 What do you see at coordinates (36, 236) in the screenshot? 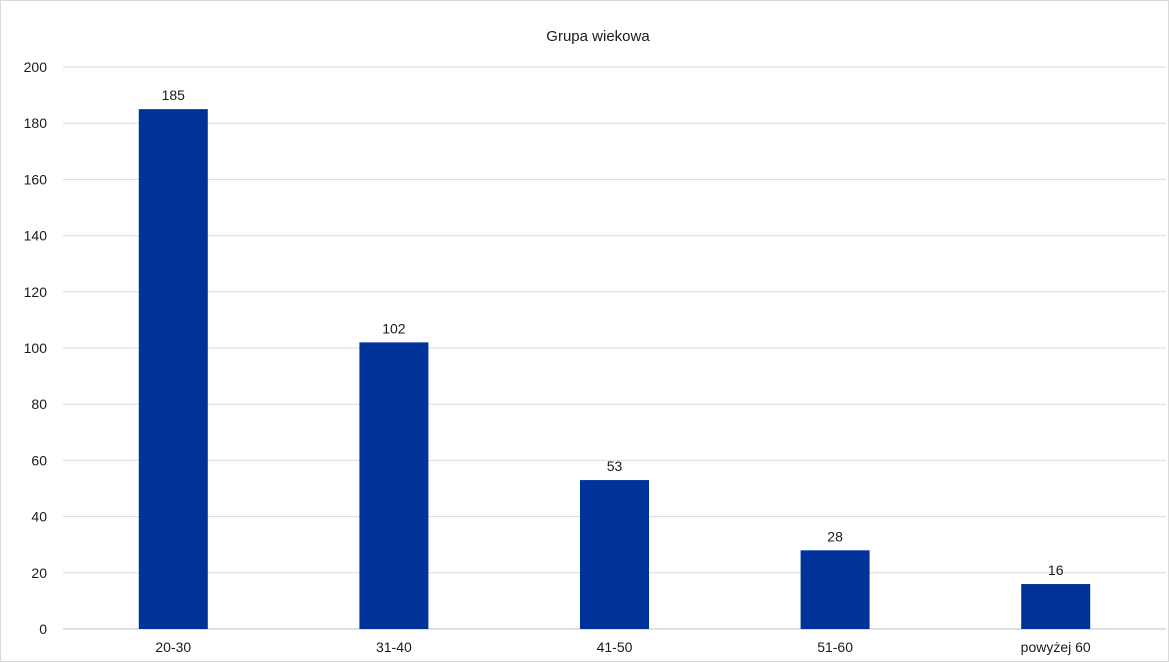
I see `y-tick-label: 140` at bounding box center [36, 236].